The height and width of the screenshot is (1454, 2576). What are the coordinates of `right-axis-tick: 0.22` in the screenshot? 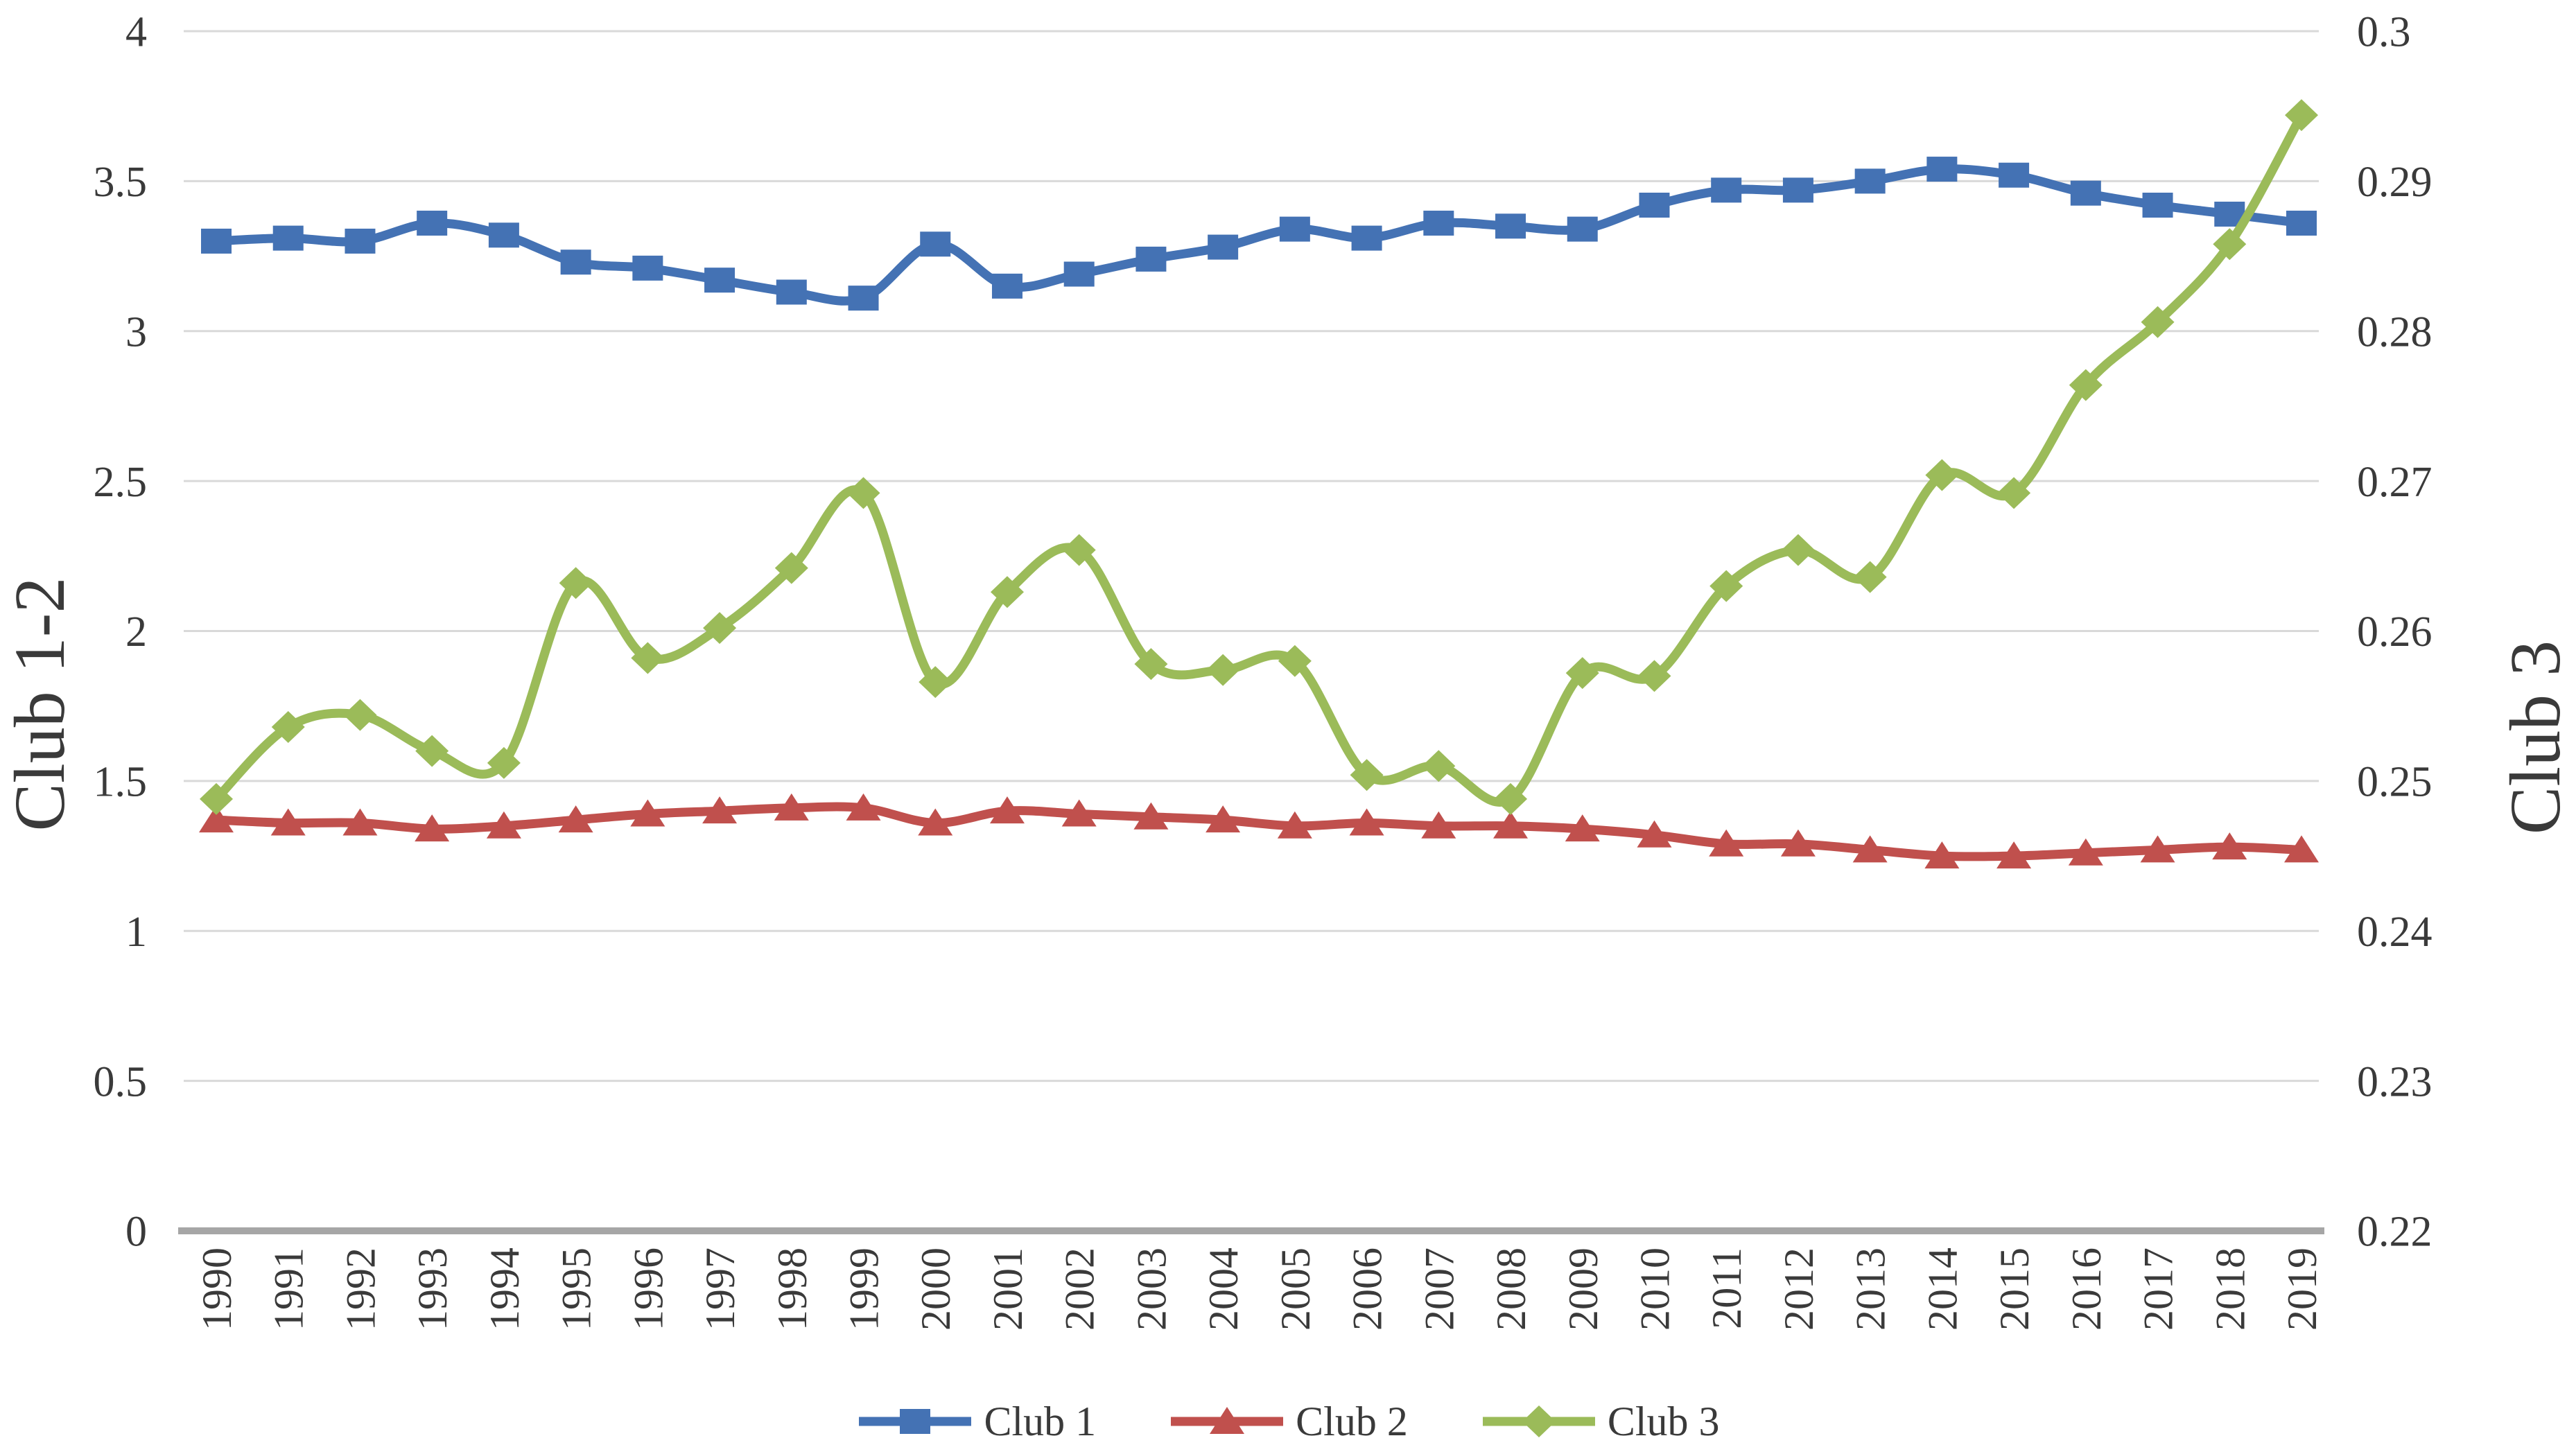 It's located at (2395, 1232).